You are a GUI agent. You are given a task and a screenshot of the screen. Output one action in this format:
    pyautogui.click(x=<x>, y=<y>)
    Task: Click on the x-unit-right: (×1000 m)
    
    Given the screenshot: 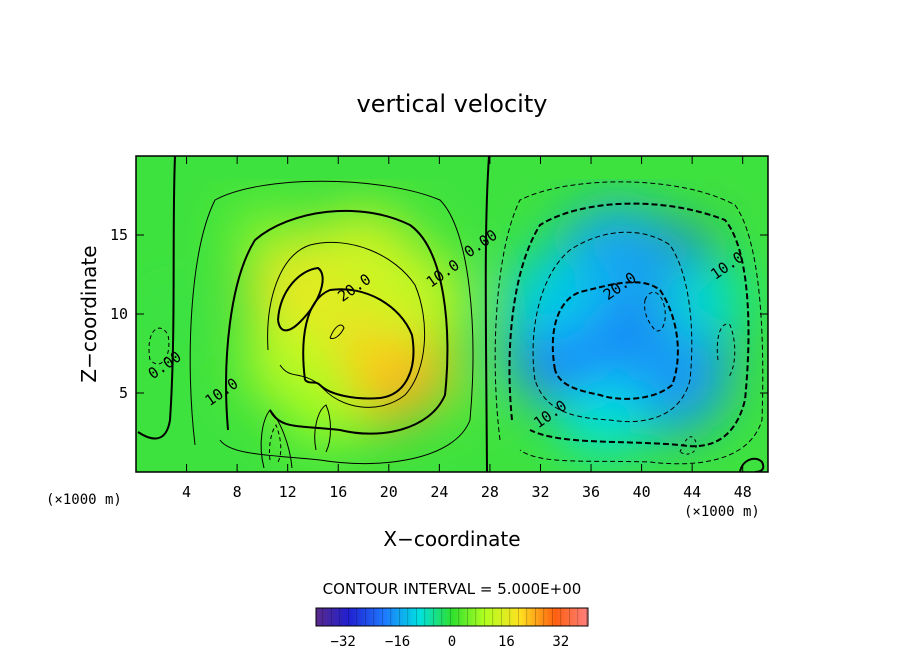 What is the action you would take?
    pyautogui.click(x=722, y=512)
    